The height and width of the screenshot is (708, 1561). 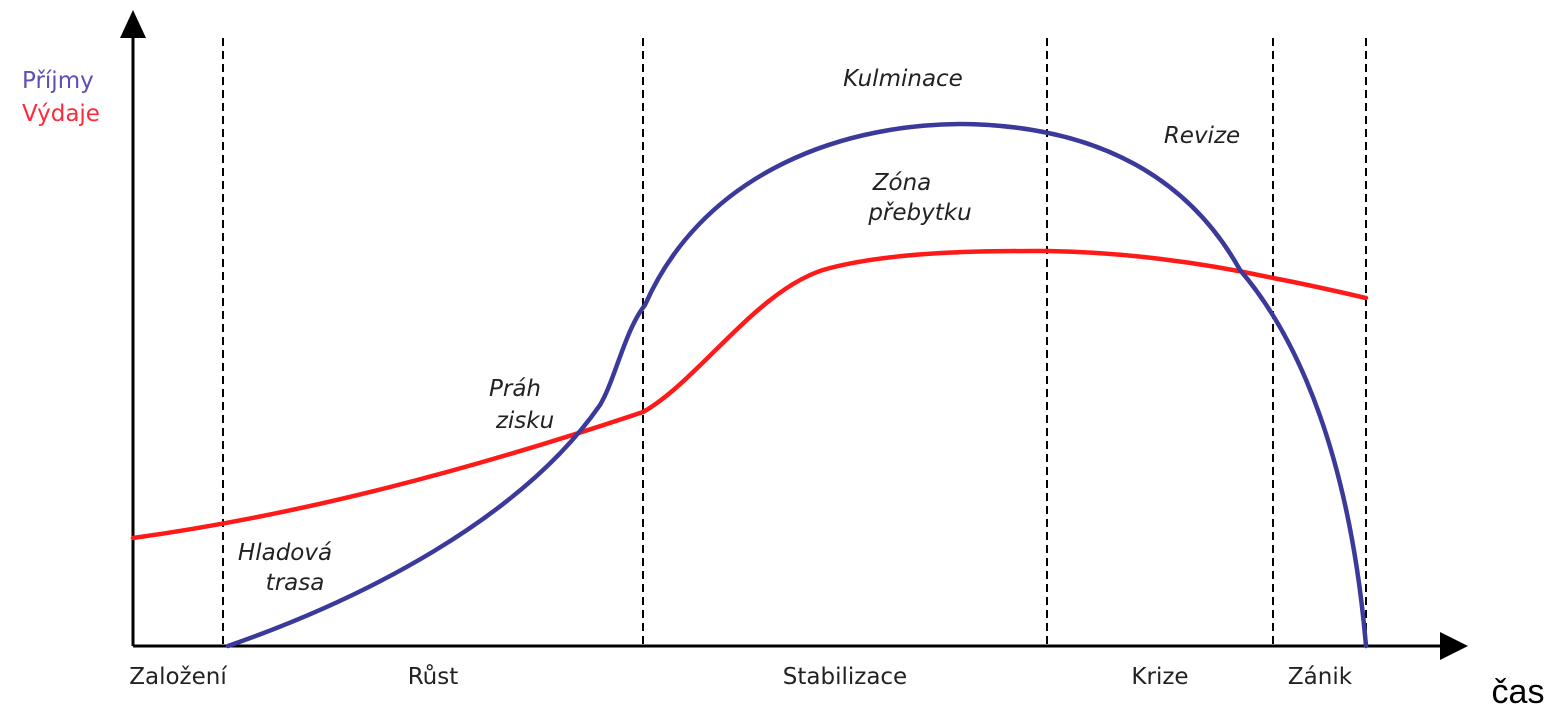 What do you see at coordinates (903, 79) in the screenshot?
I see `annotation-culmination: Kulminace` at bounding box center [903, 79].